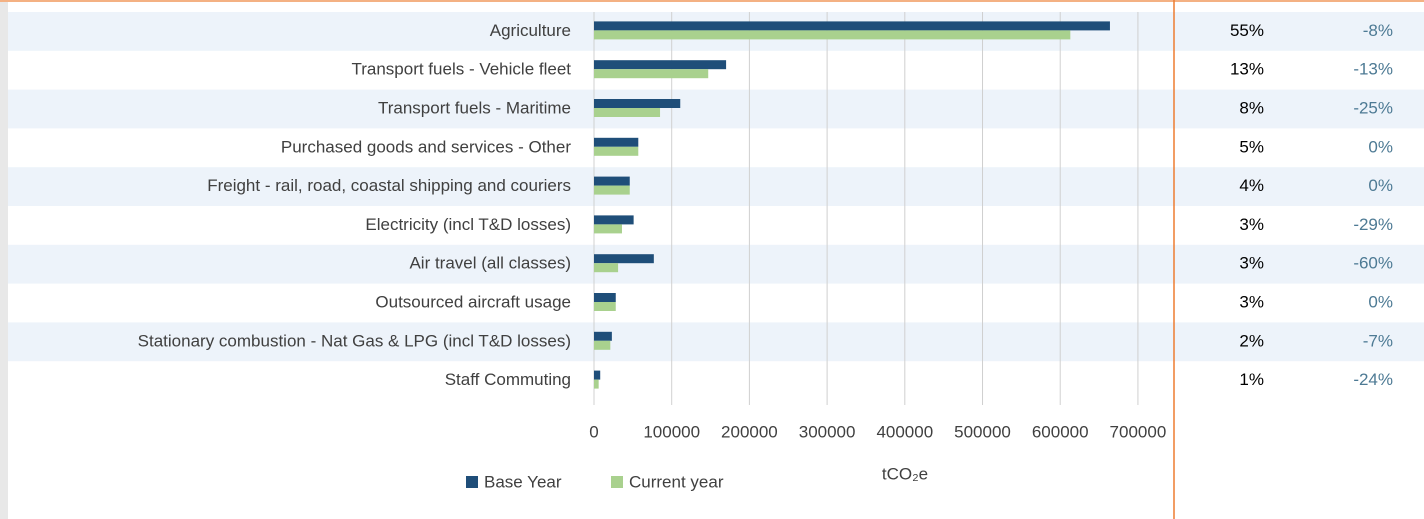 Image resolution: width=1424 pixels, height=519 pixels. Describe the element at coordinates (749, 431) in the screenshot. I see `x-tick-label: 200000` at that location.